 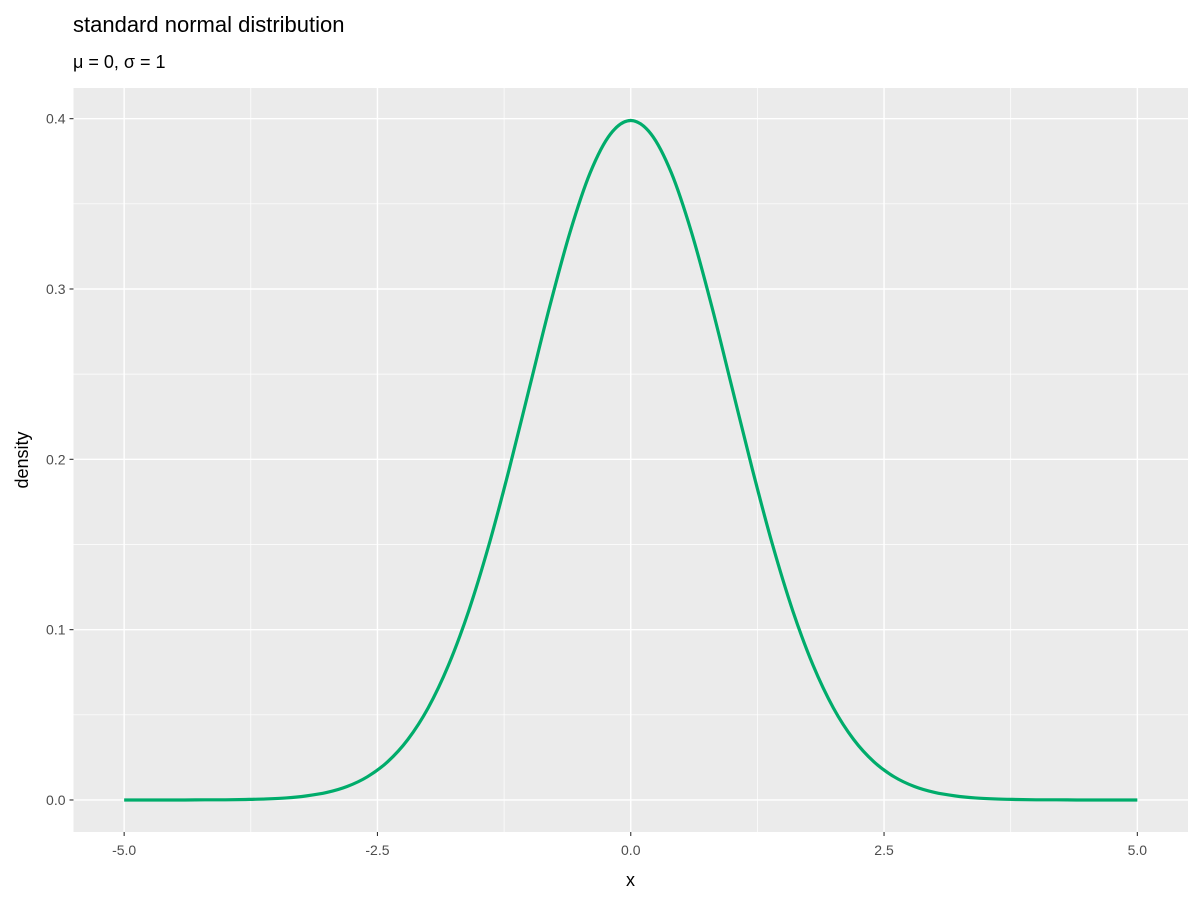 What do you see at coordinates (124, 850) in the screenshot?
I see `x-tick-label: -5.0` at bounding box center [124, 850].